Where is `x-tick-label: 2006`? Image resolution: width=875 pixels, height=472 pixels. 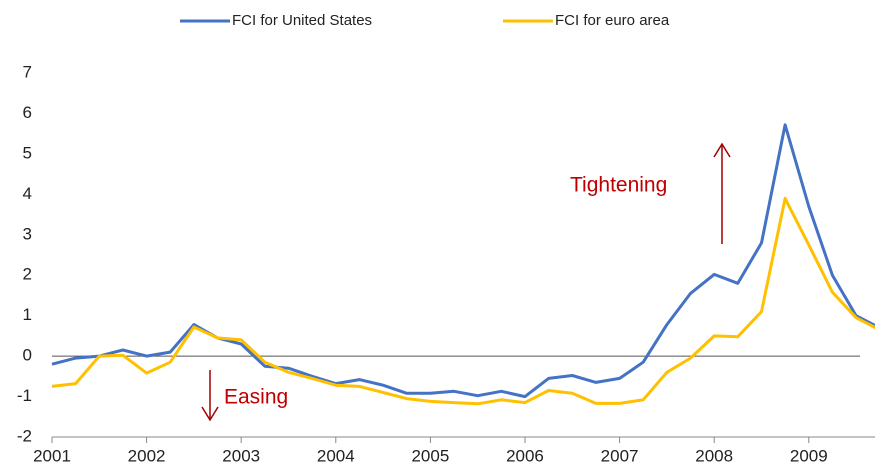 x-tick-label: 2006 is located at coordinates (525, 455).